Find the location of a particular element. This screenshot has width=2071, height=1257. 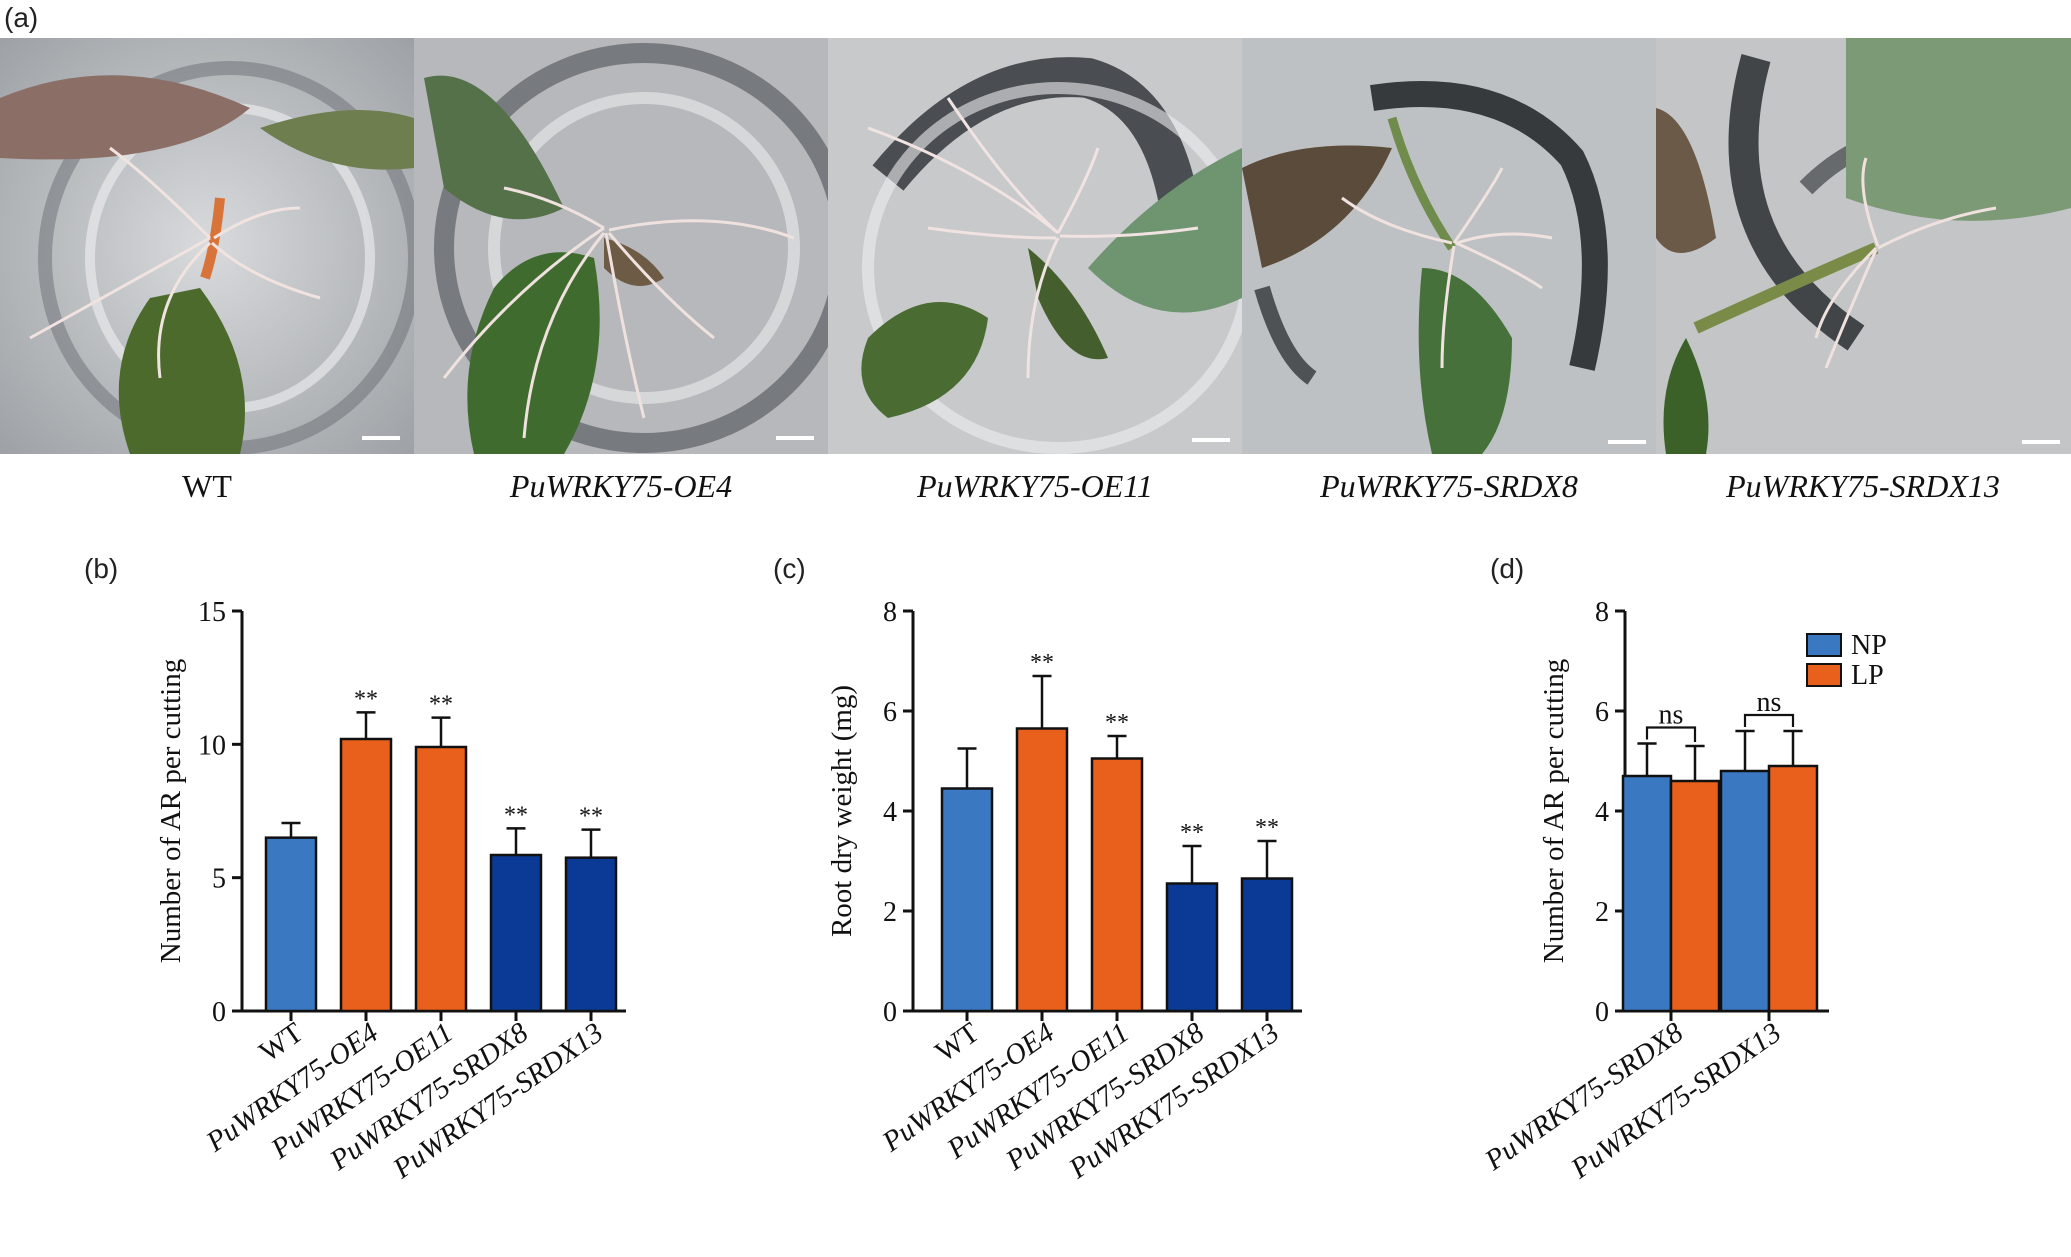

legend-label: NP is located at coordinates (1869, 645).